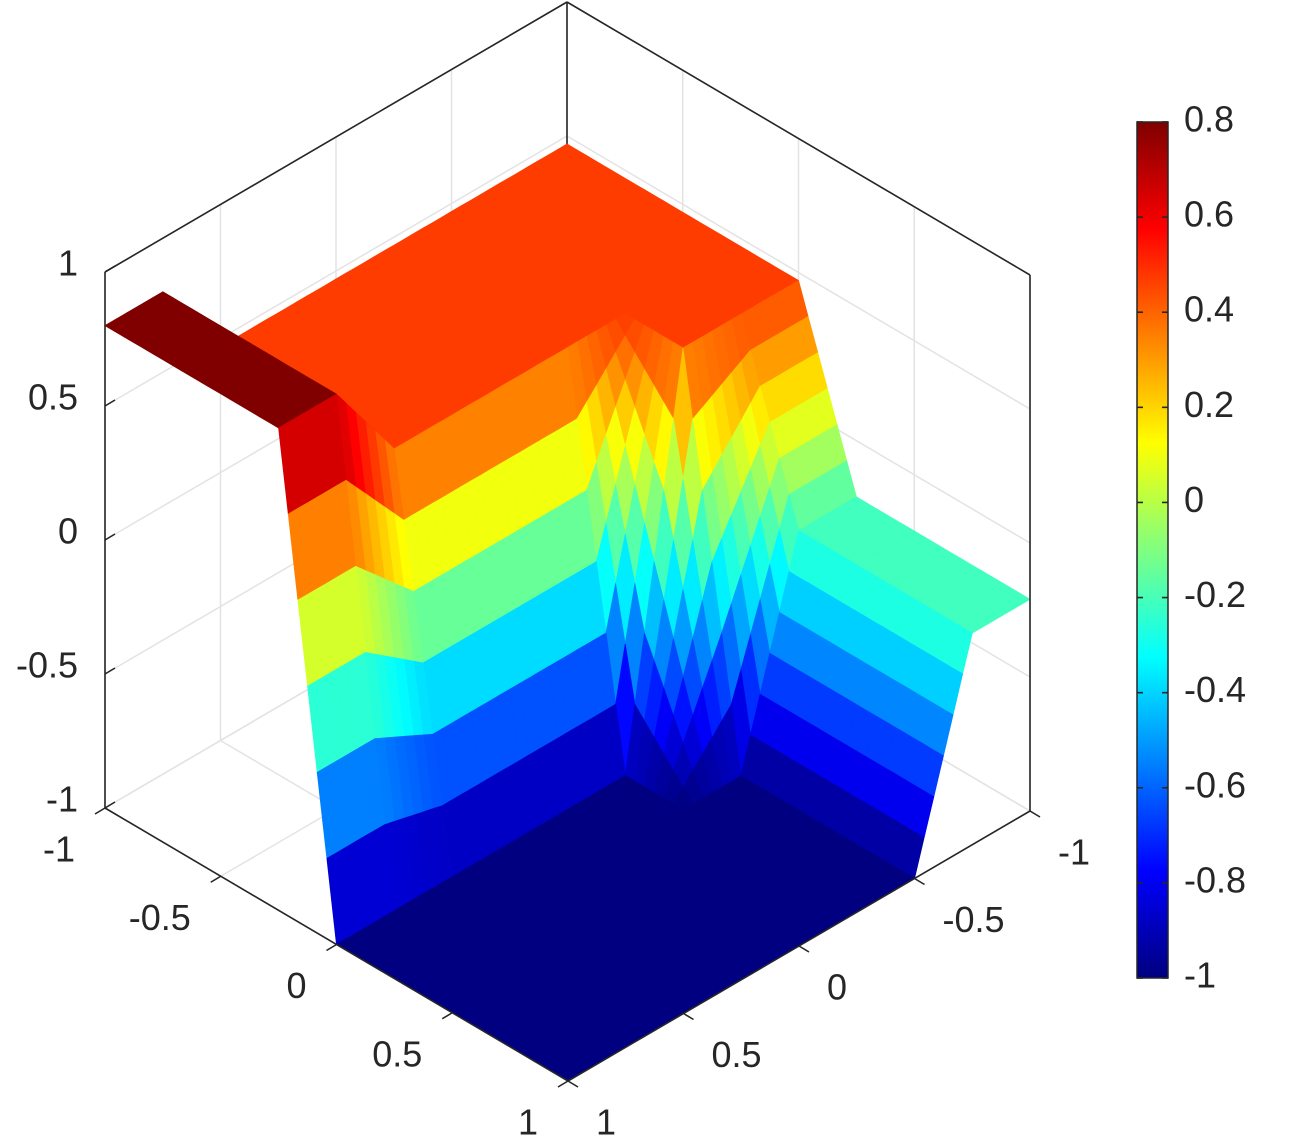 This screenshot has height=1143, width=1316. I want to click on colorbar-tick-label: 0, so click(1194, 499).